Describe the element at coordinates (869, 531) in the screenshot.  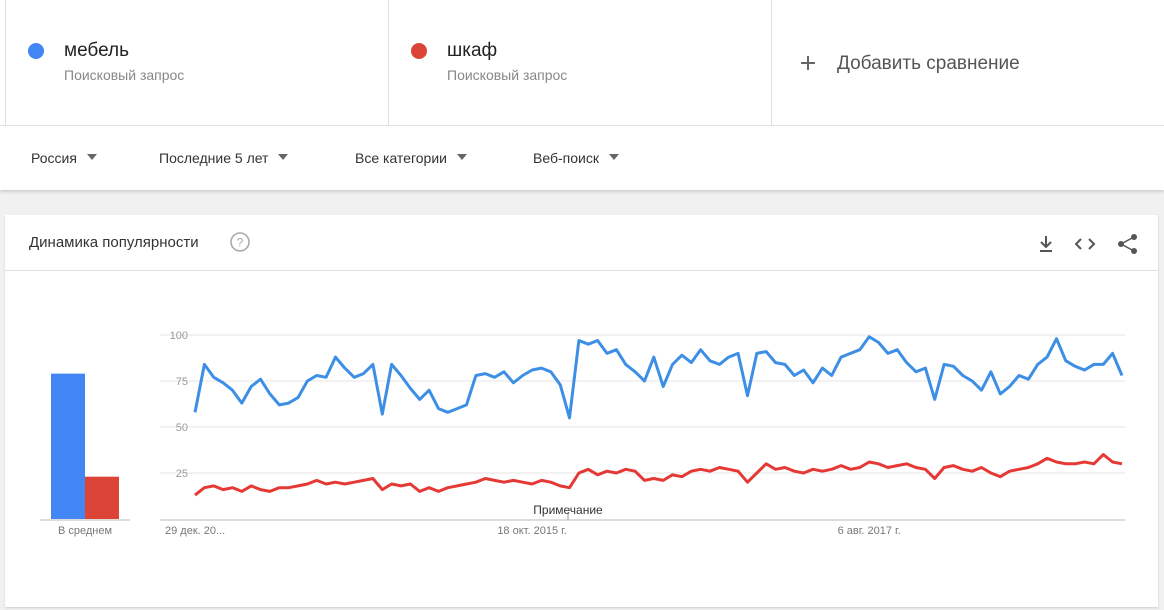
I see `x-tick-label: 6 авг. 2017 г.` at that location.